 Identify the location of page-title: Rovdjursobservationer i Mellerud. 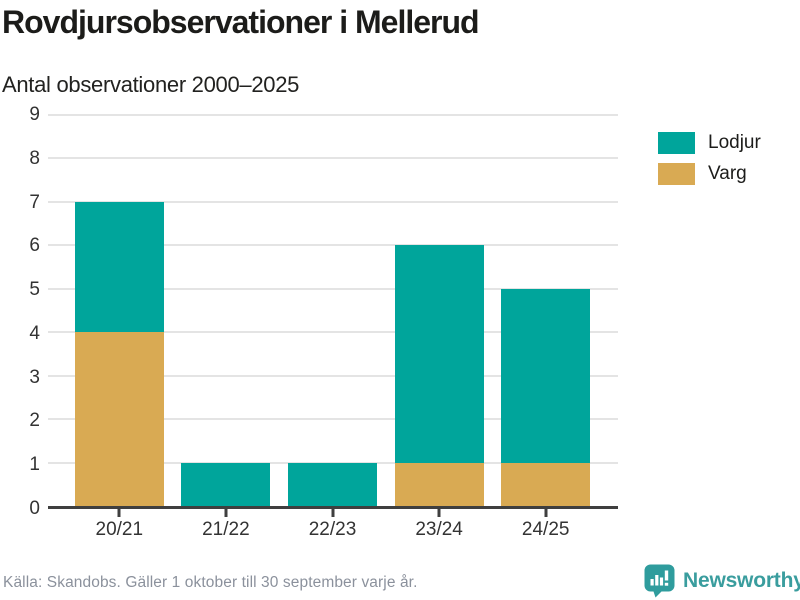
(241, 22).